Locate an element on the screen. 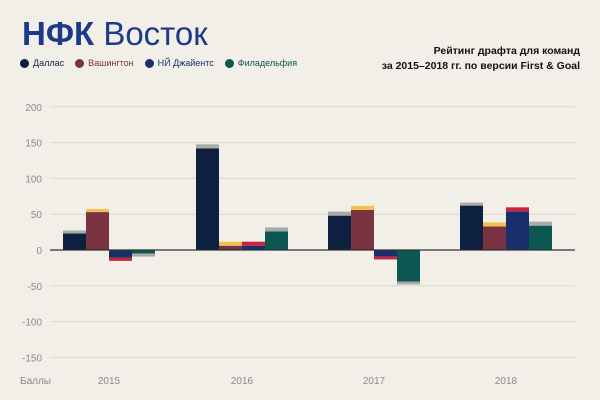 This screenshot has height=400, width=600. y-tick-label: 150 is located at coordinates (33, 144).